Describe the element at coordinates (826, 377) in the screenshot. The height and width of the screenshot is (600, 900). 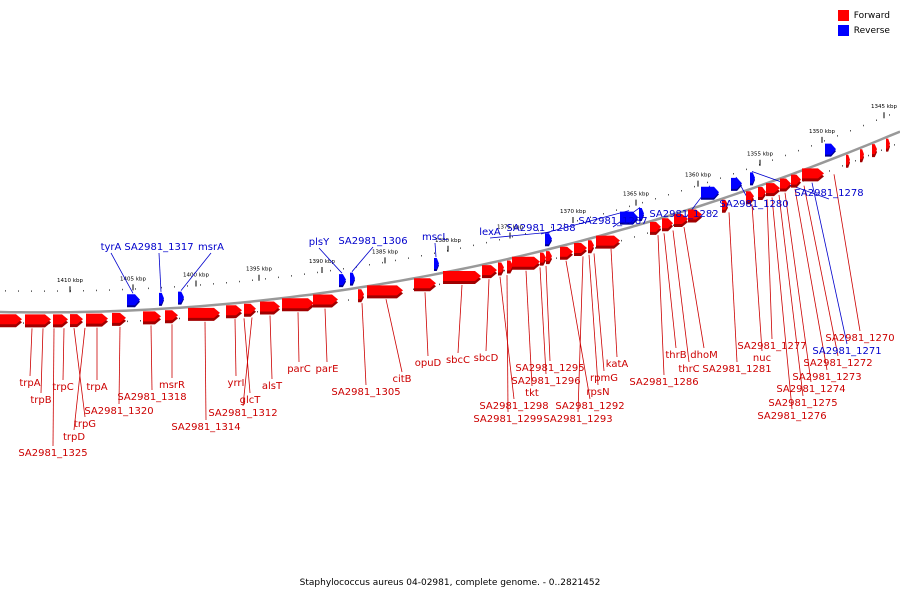
I see `forward-gene-label: SA2981_1273` at that location.